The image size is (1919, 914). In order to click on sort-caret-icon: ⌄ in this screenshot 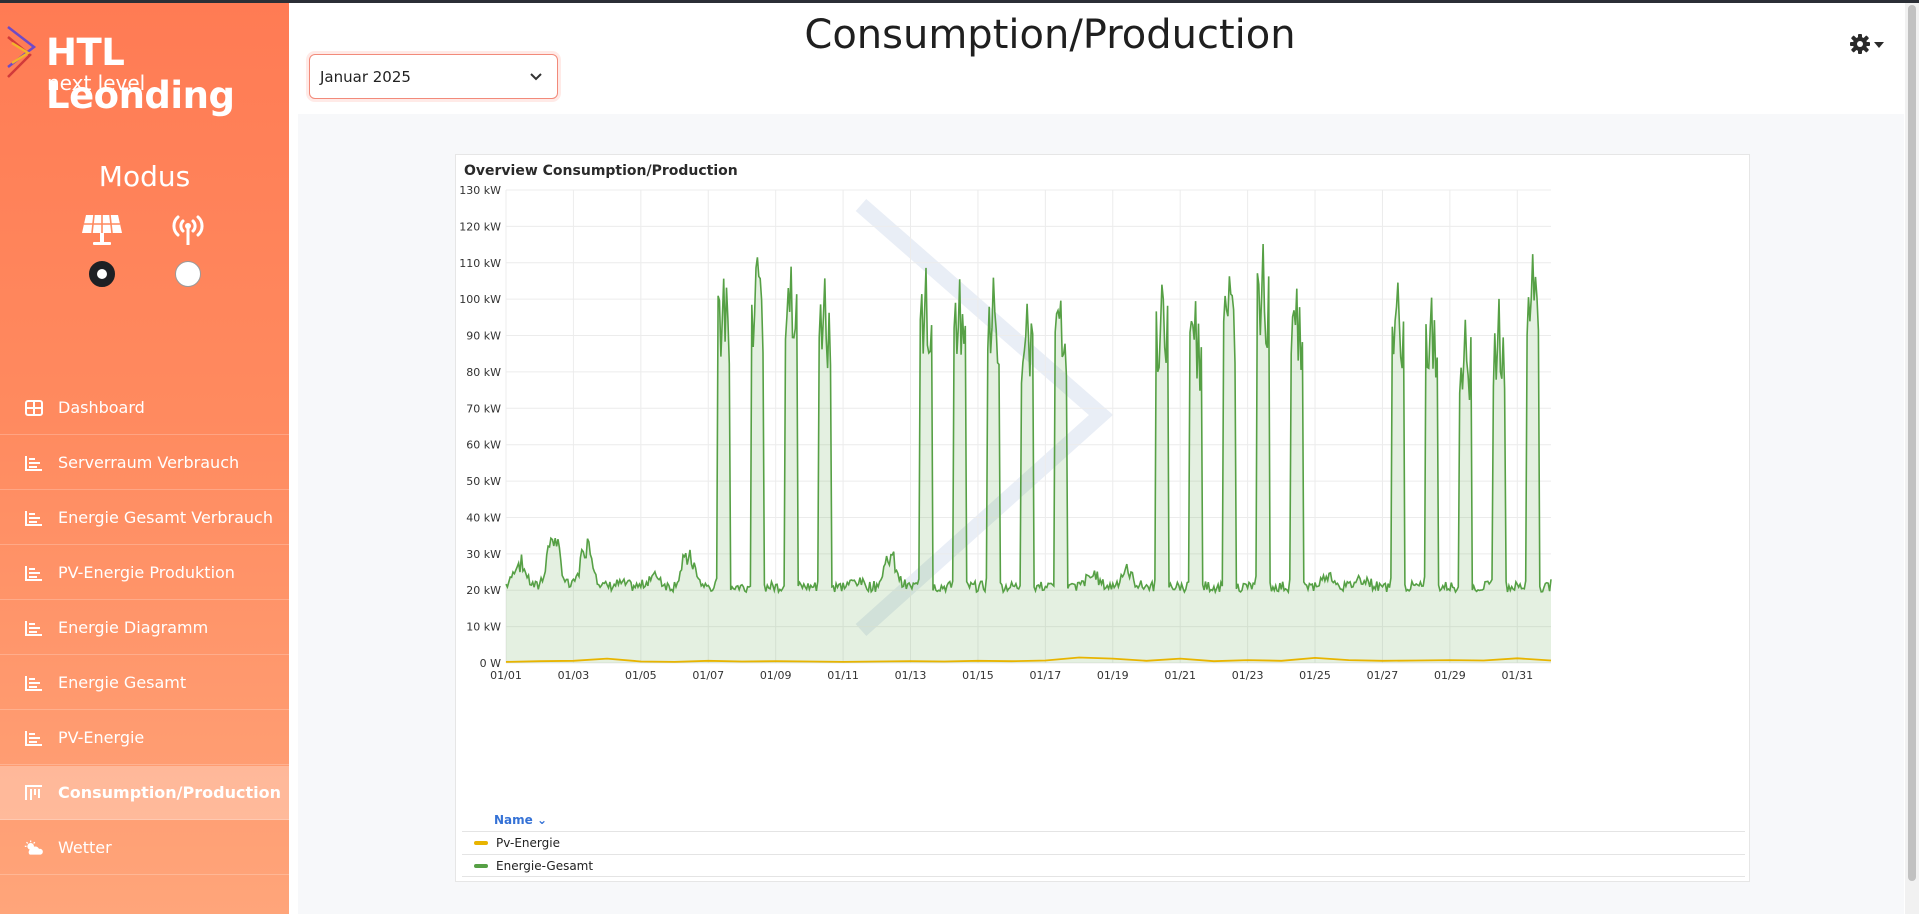, I will do `click(542, 820)`.